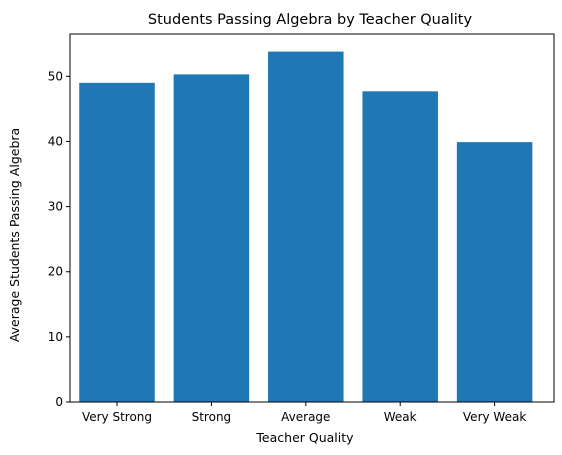 The height and width of the screenshot is (455, 562). Describe the element at coordinates (304, 437) in the screenshot. I see `x-axis-label: Teacher Quality` at that location.